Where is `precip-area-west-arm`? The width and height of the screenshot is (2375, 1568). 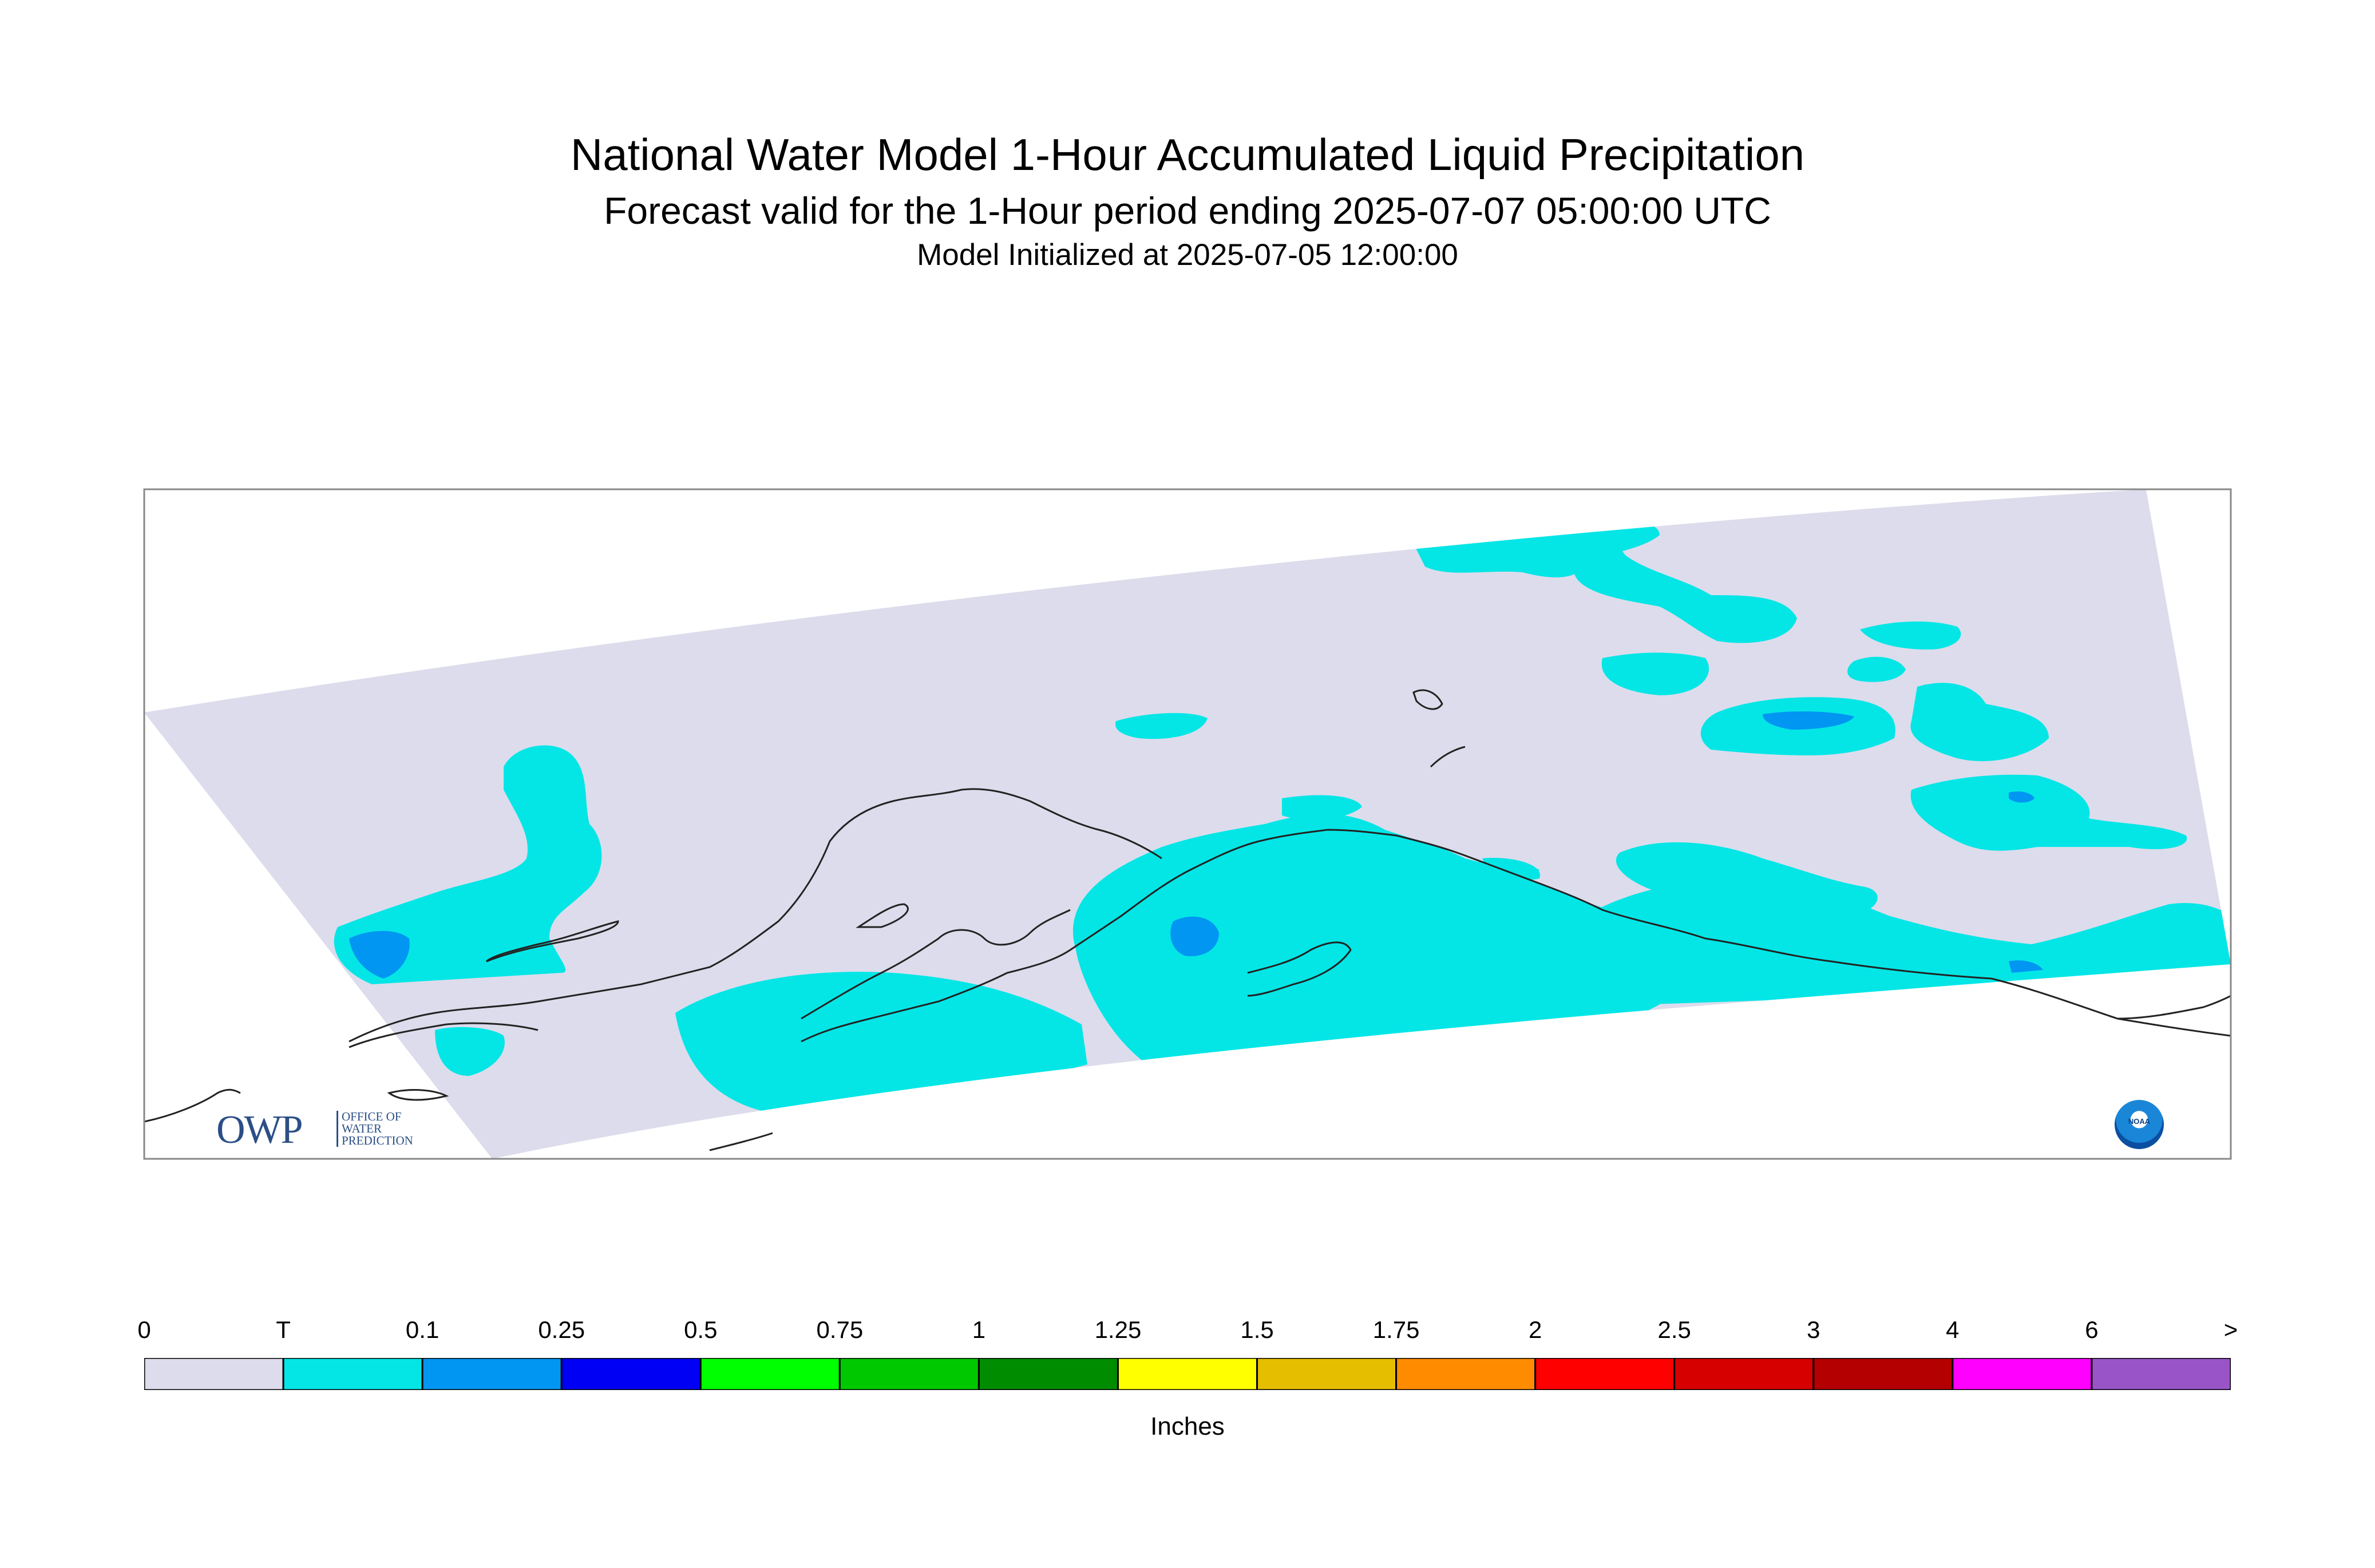
precip-area-west-arm is located at coordinates (468, 864).